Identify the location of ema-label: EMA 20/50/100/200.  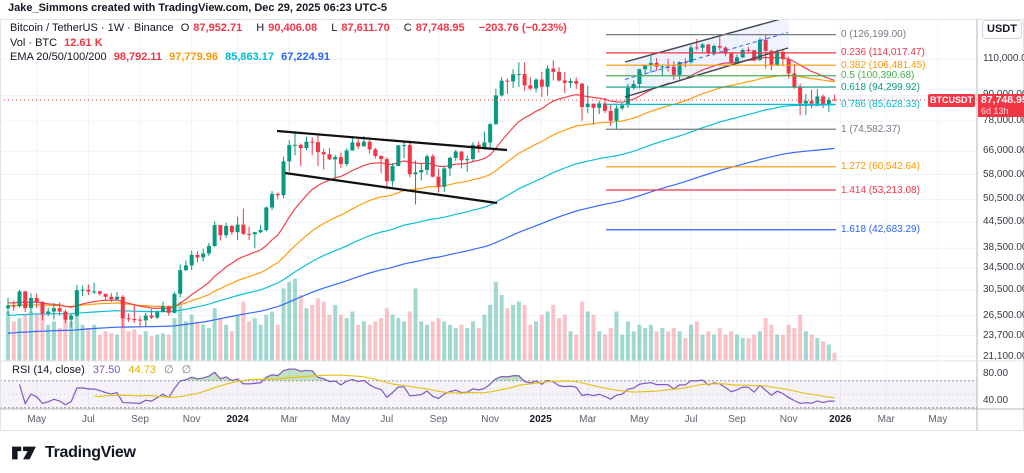
(58, 57).